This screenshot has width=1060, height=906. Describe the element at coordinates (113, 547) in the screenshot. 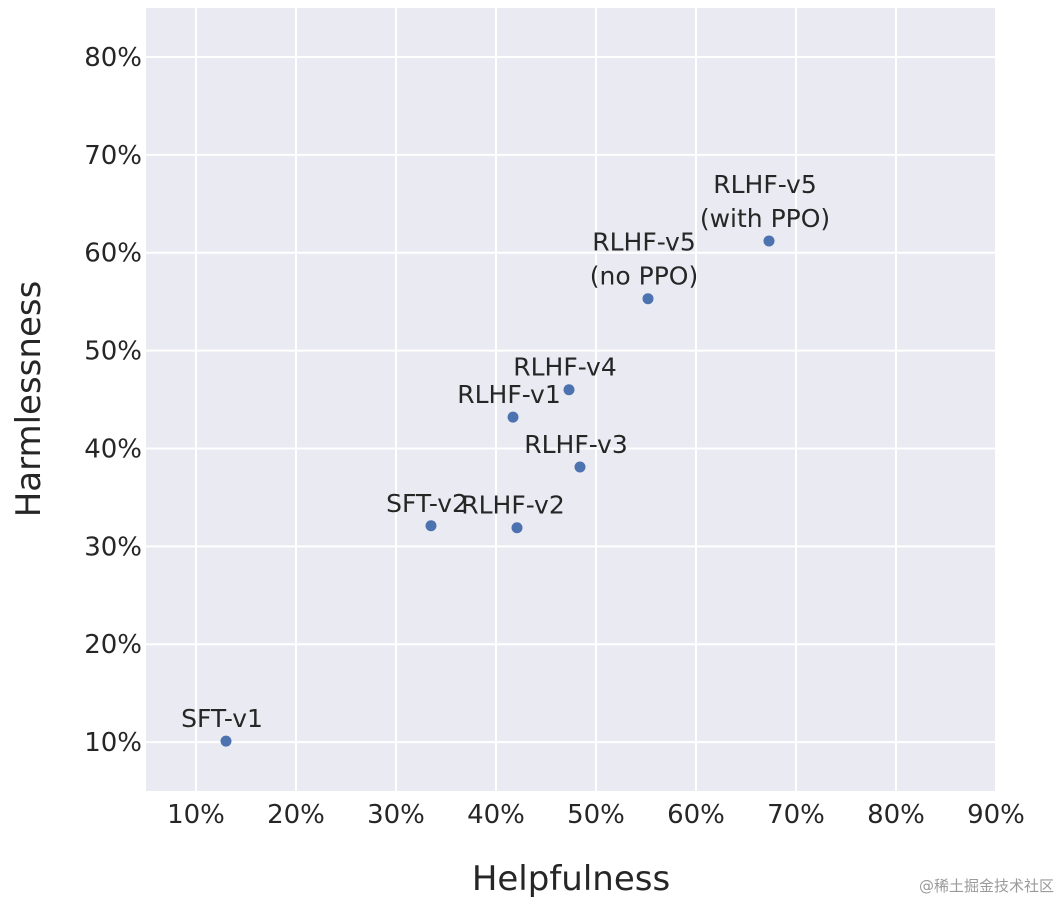

I see `y-tick-label: 30%` at that location.